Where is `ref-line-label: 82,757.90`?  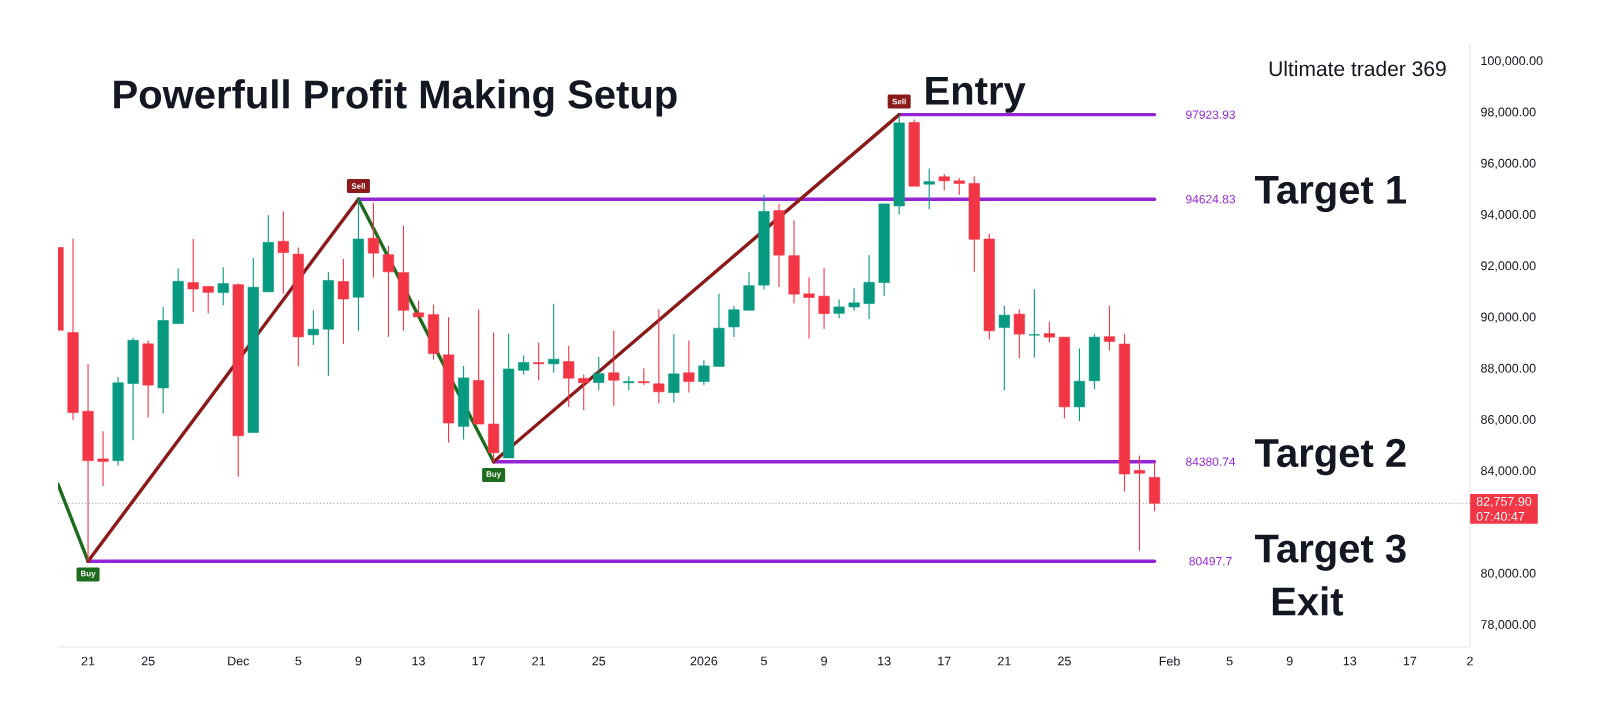 ref-line-label: 82,757.90 is located at coordinates (1504, 502).